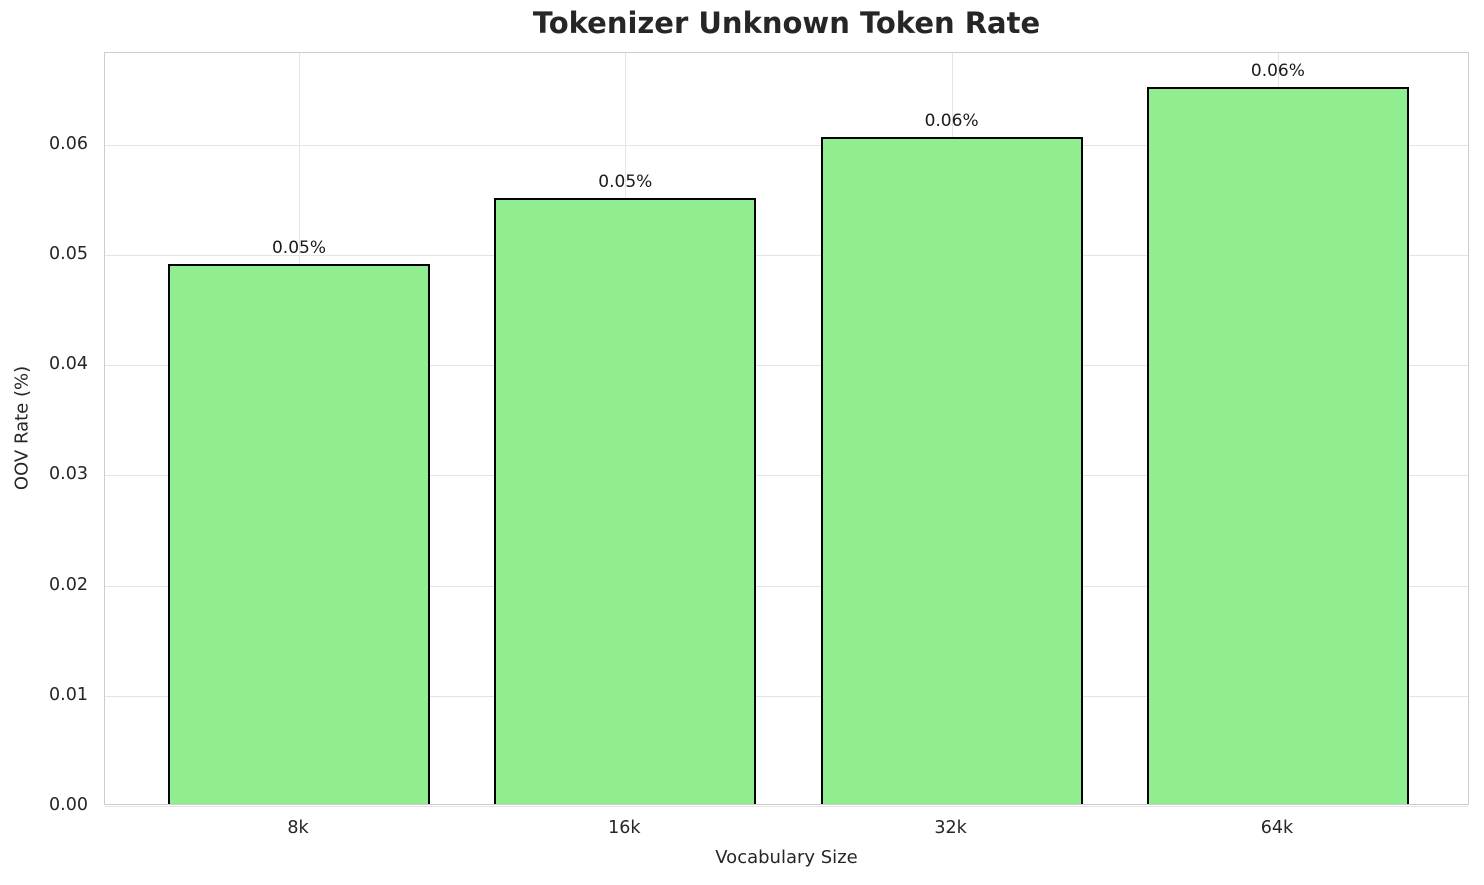  I want to click on chart-title: Tokenizer Unknown Token Rate, so click(786, 23).